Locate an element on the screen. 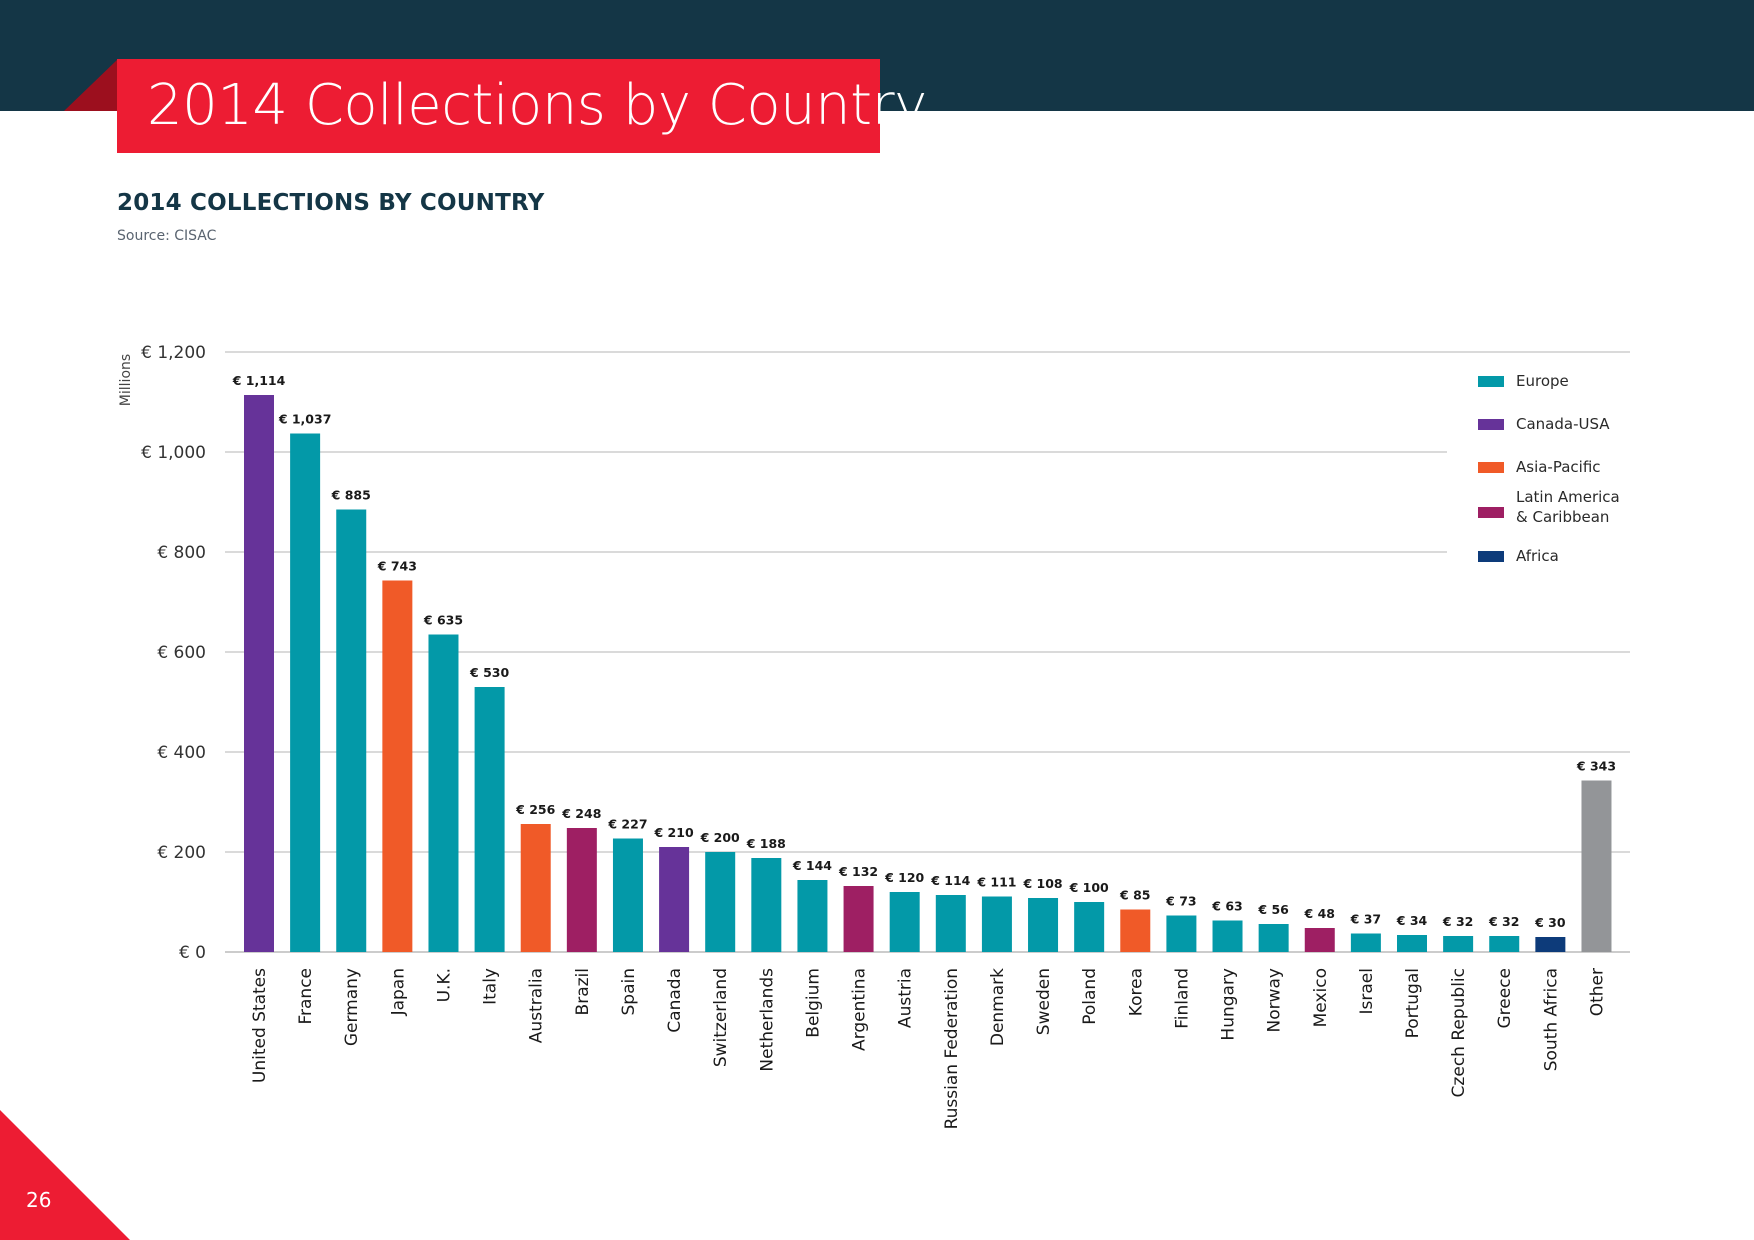 The image size is (1754, 1240). value-label: € 73 is located at coordinates (1180, 901).